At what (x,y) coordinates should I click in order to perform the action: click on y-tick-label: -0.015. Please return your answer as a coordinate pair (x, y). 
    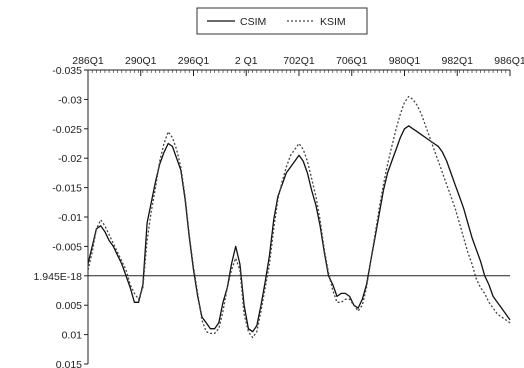
    Looking at the image, I should click on (67, 189).